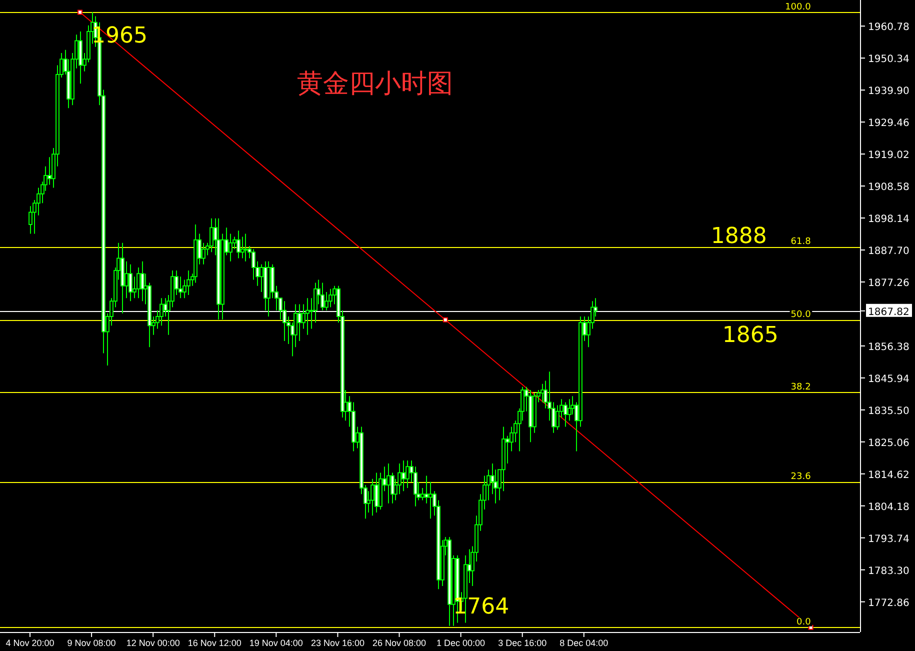 The height and width of the screenshot is (651, 915). What do you see at coordinates (215, 643) in the screenshot?
I see `x-tick-label: 16 Nov 12:00` at bounding box center [215, 643].